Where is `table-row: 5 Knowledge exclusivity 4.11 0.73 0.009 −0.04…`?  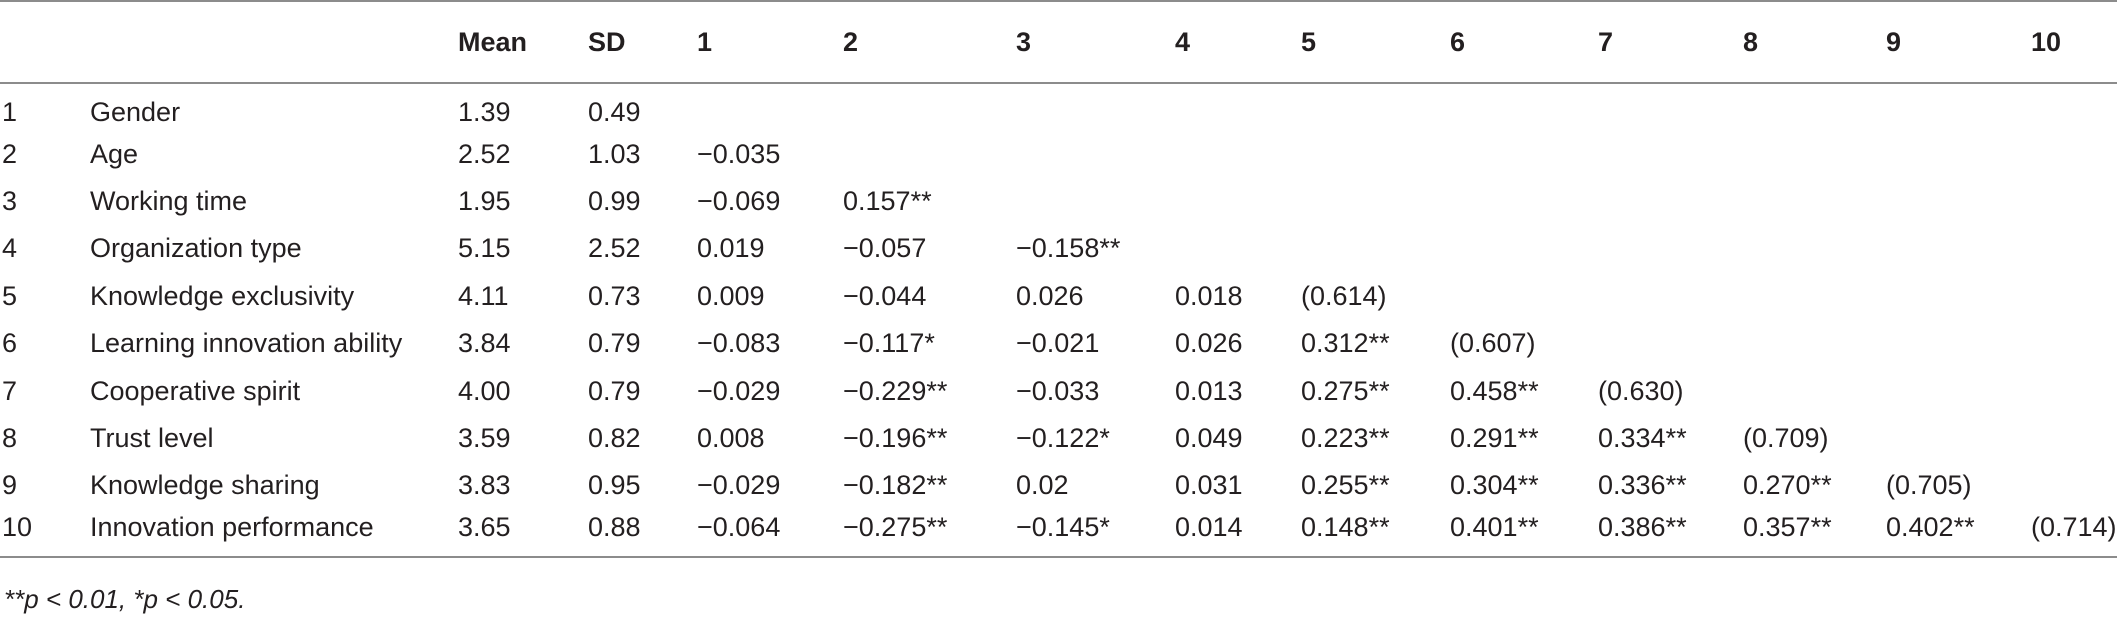 table-row: 5 Knowledge exclusivity 4.11 0.73 0.009 −0.04… is located at coordinates (1058, 296).